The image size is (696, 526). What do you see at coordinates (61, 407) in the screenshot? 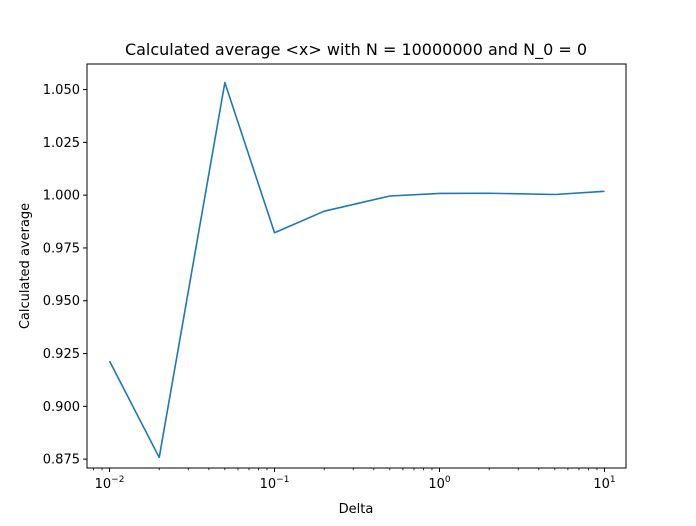
I see `y-tick-label: 0.900` at bounding box center [61, 407].